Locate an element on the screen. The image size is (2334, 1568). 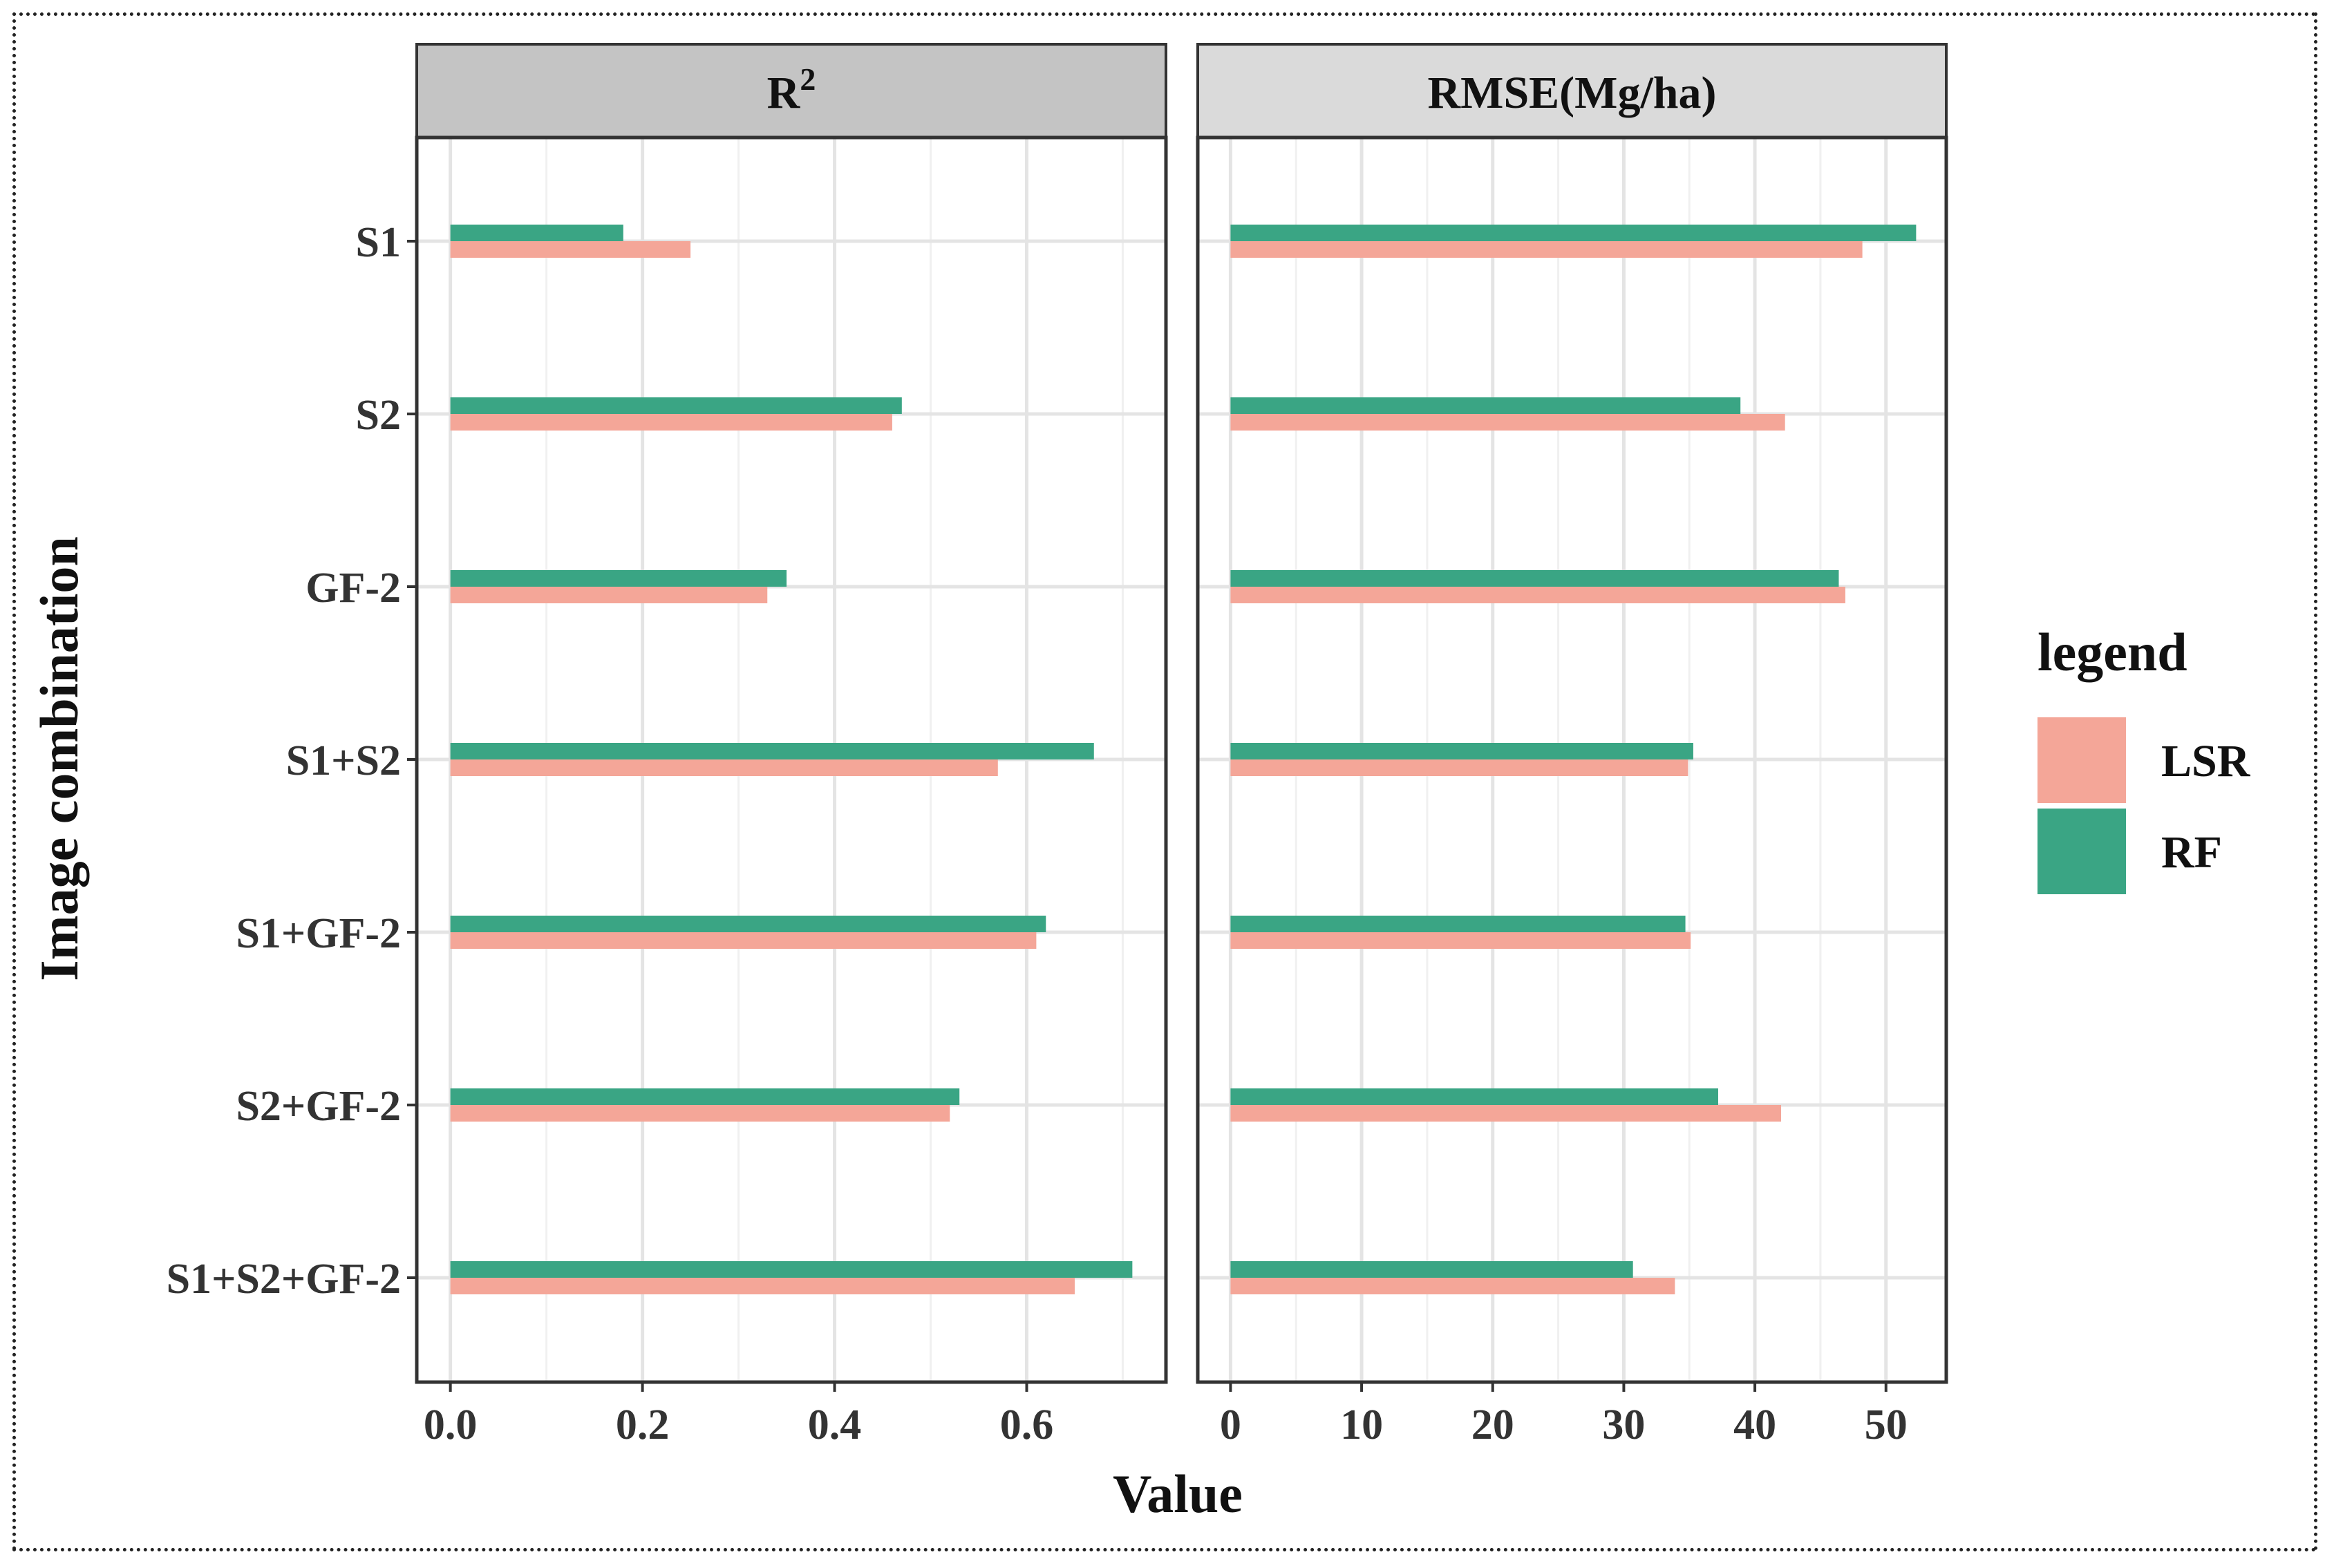
legend-label-lsr: LSR is located at coordinates (2206, 761).